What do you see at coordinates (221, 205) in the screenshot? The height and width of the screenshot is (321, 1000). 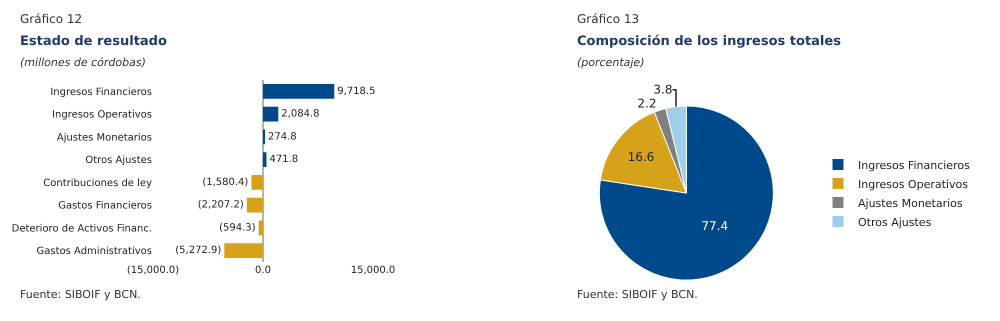 I see `data-label: (2,207.2)` at bounding box center [221, 205].